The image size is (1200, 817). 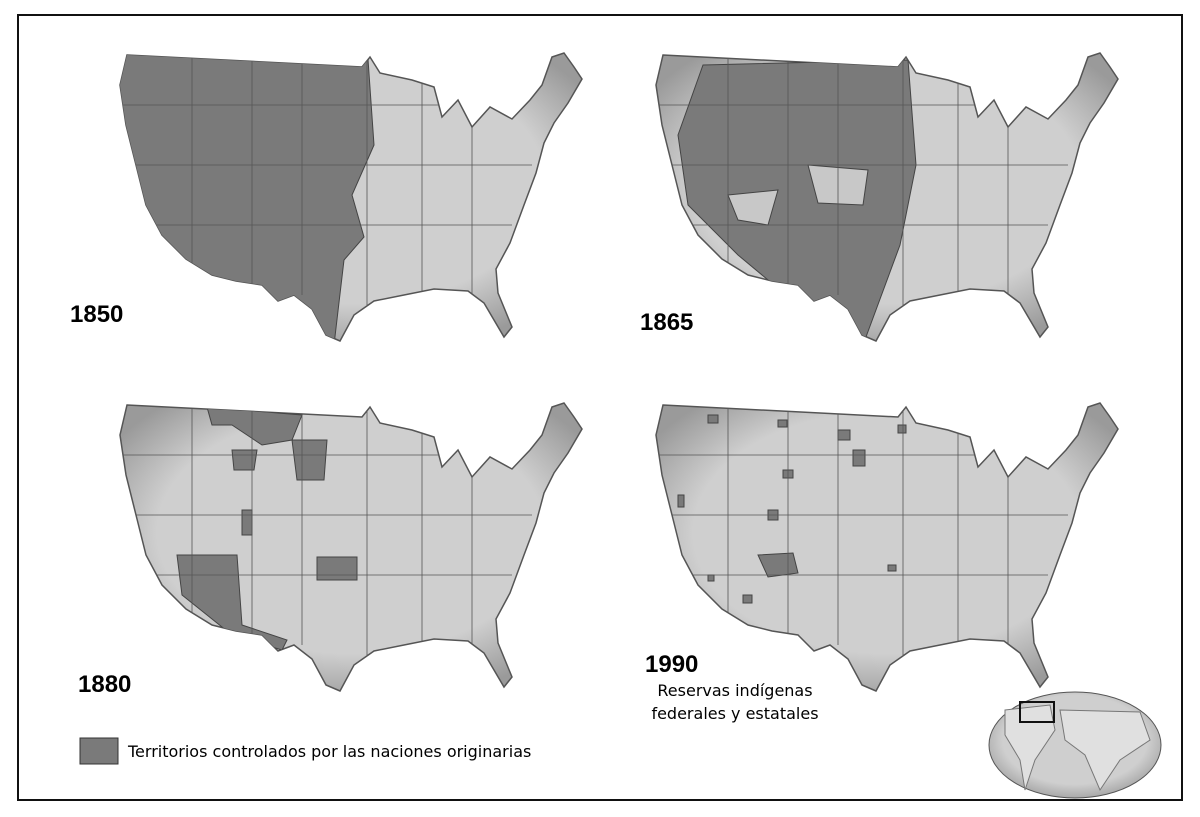 I want to click on year-label: 1865, so click(x=666, y=322).